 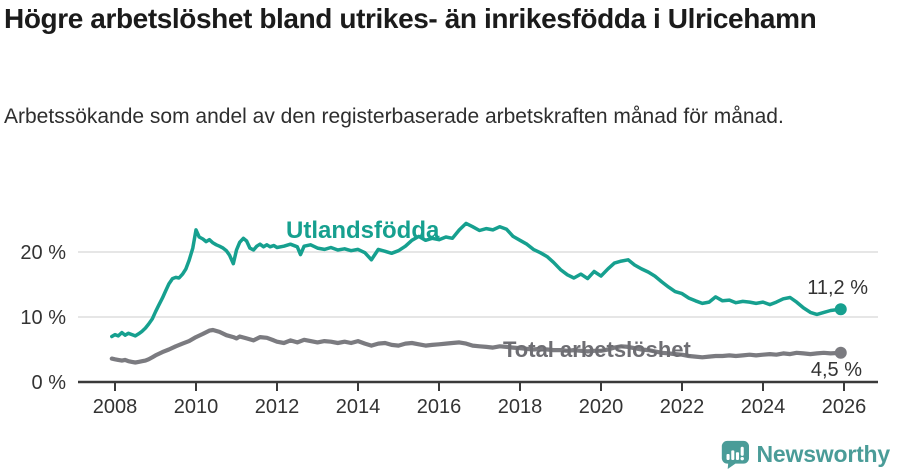 What do you see at coordinates (363, 230) in the screenshot?
I see `series-label-utlandsfodda: Utlandsfödda` at bounding box center [363, 230].